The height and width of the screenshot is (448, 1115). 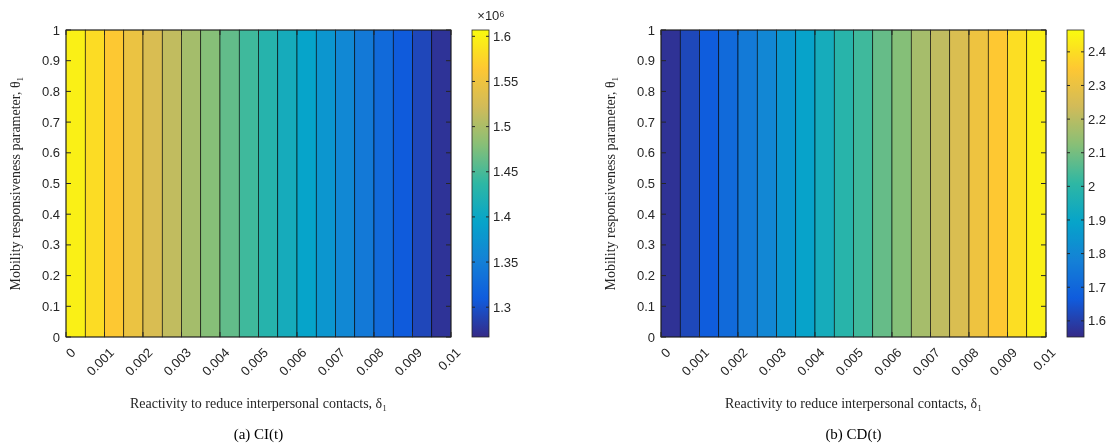 What do you see at coordinates (1097, 86) in the screenshot?
I see `color-bar-label: 2.3` at bounding box center [1097, 86].